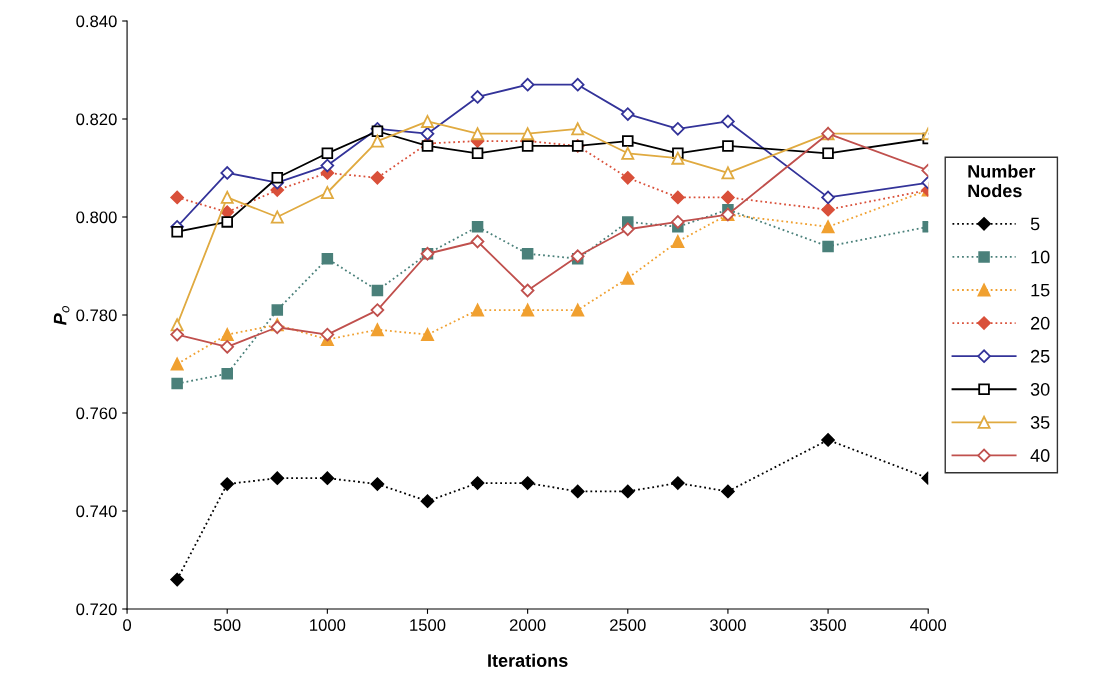  Describe the element at coordinates (96, 609) in the screenshot. I see `y-tick-label: 0.720` at that location.